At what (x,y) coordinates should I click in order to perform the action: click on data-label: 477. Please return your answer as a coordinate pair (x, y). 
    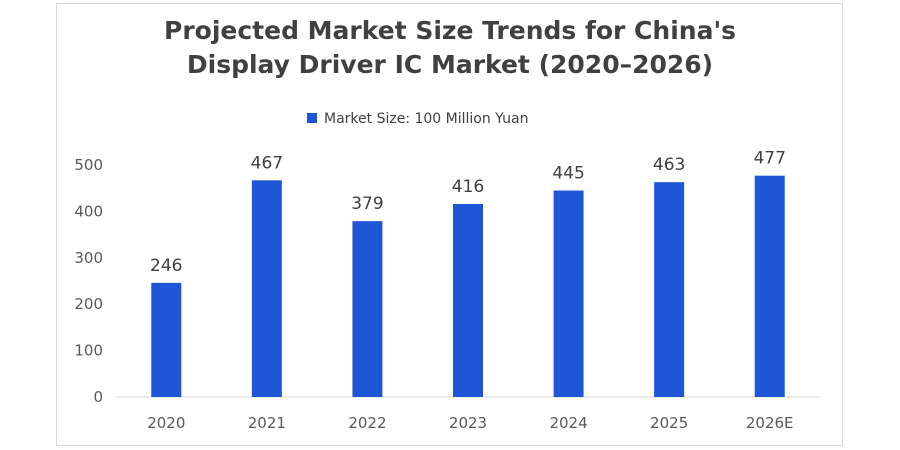
    Looking at the image, I should click on (769, 159).